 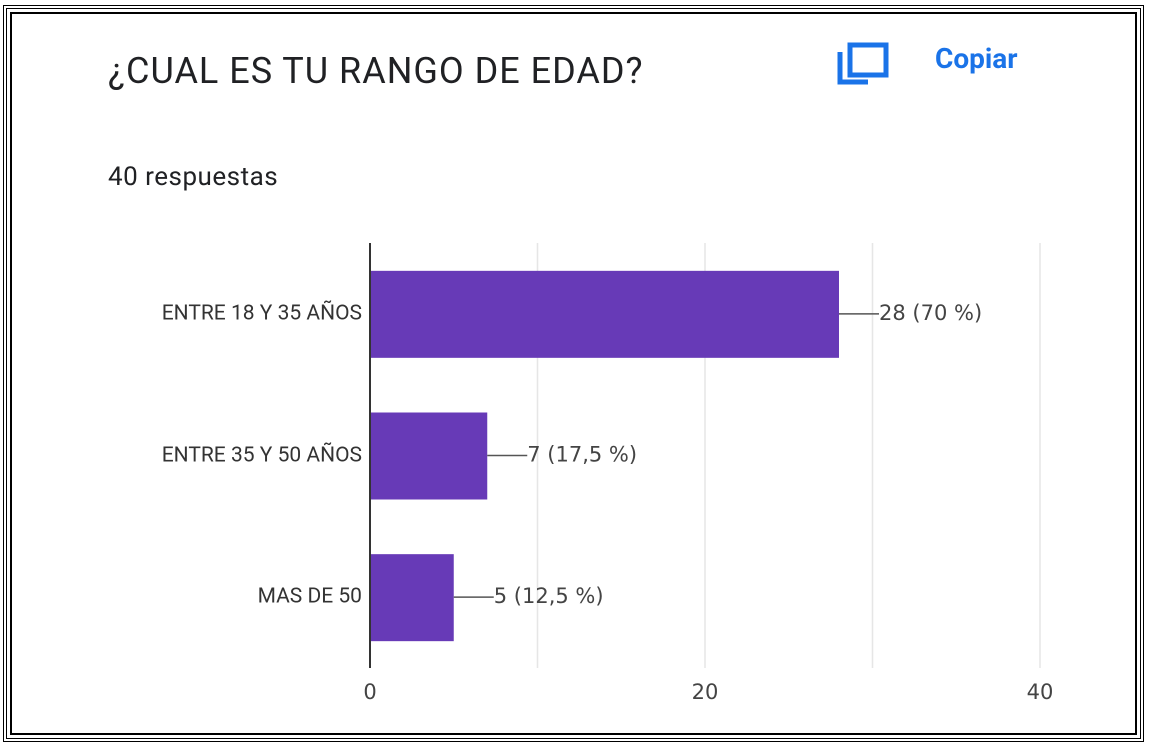 I want to click on x-tick-label: 20, so click(x=705, y=692).